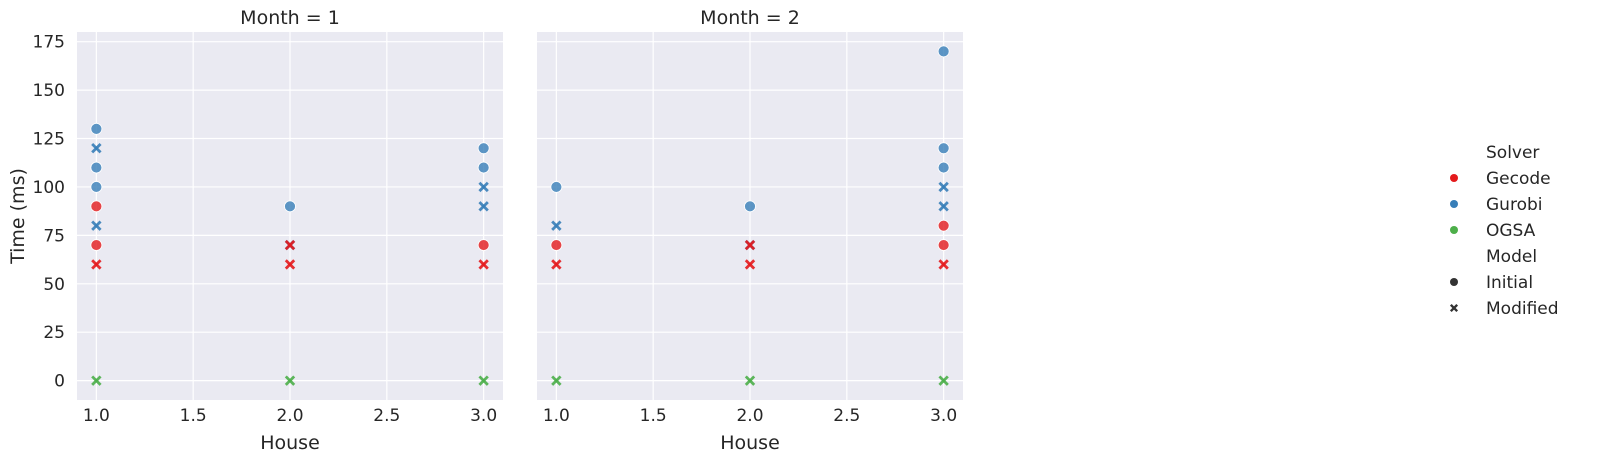 Image resolution: width=1616 pixels, height=476 pixels. Describe the element at coordinates (54, 333) in the screenshot. I see `y-tick-label: 25` at that location.